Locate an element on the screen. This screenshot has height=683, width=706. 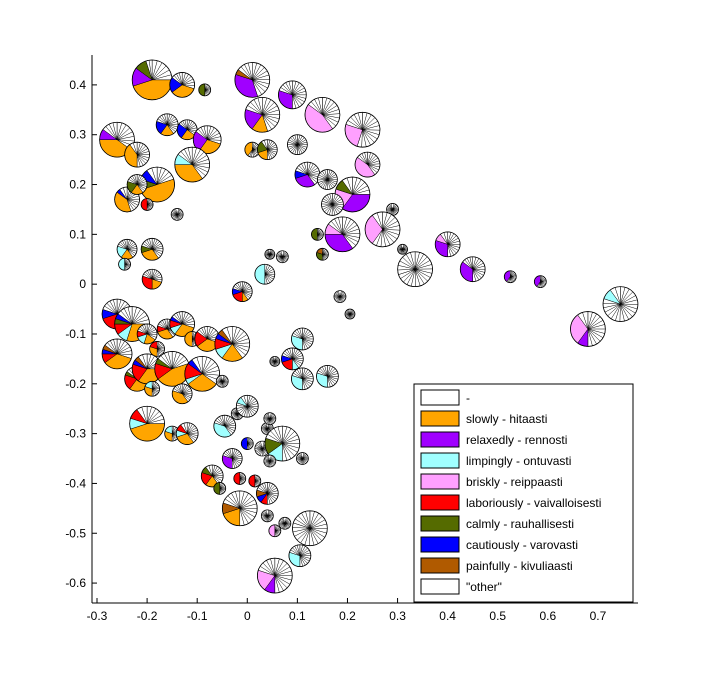
y-tick-label: 0.3 is located at coordinates (77, 135).